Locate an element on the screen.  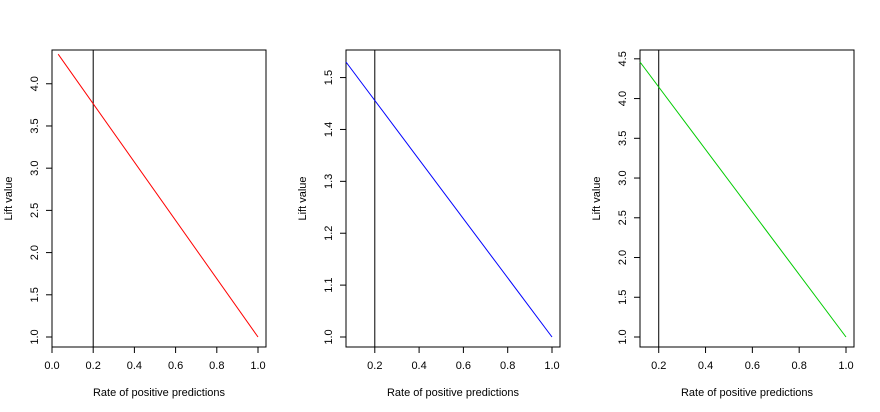
y-tick-label: 1.1 is located at coordinates (329, 284).